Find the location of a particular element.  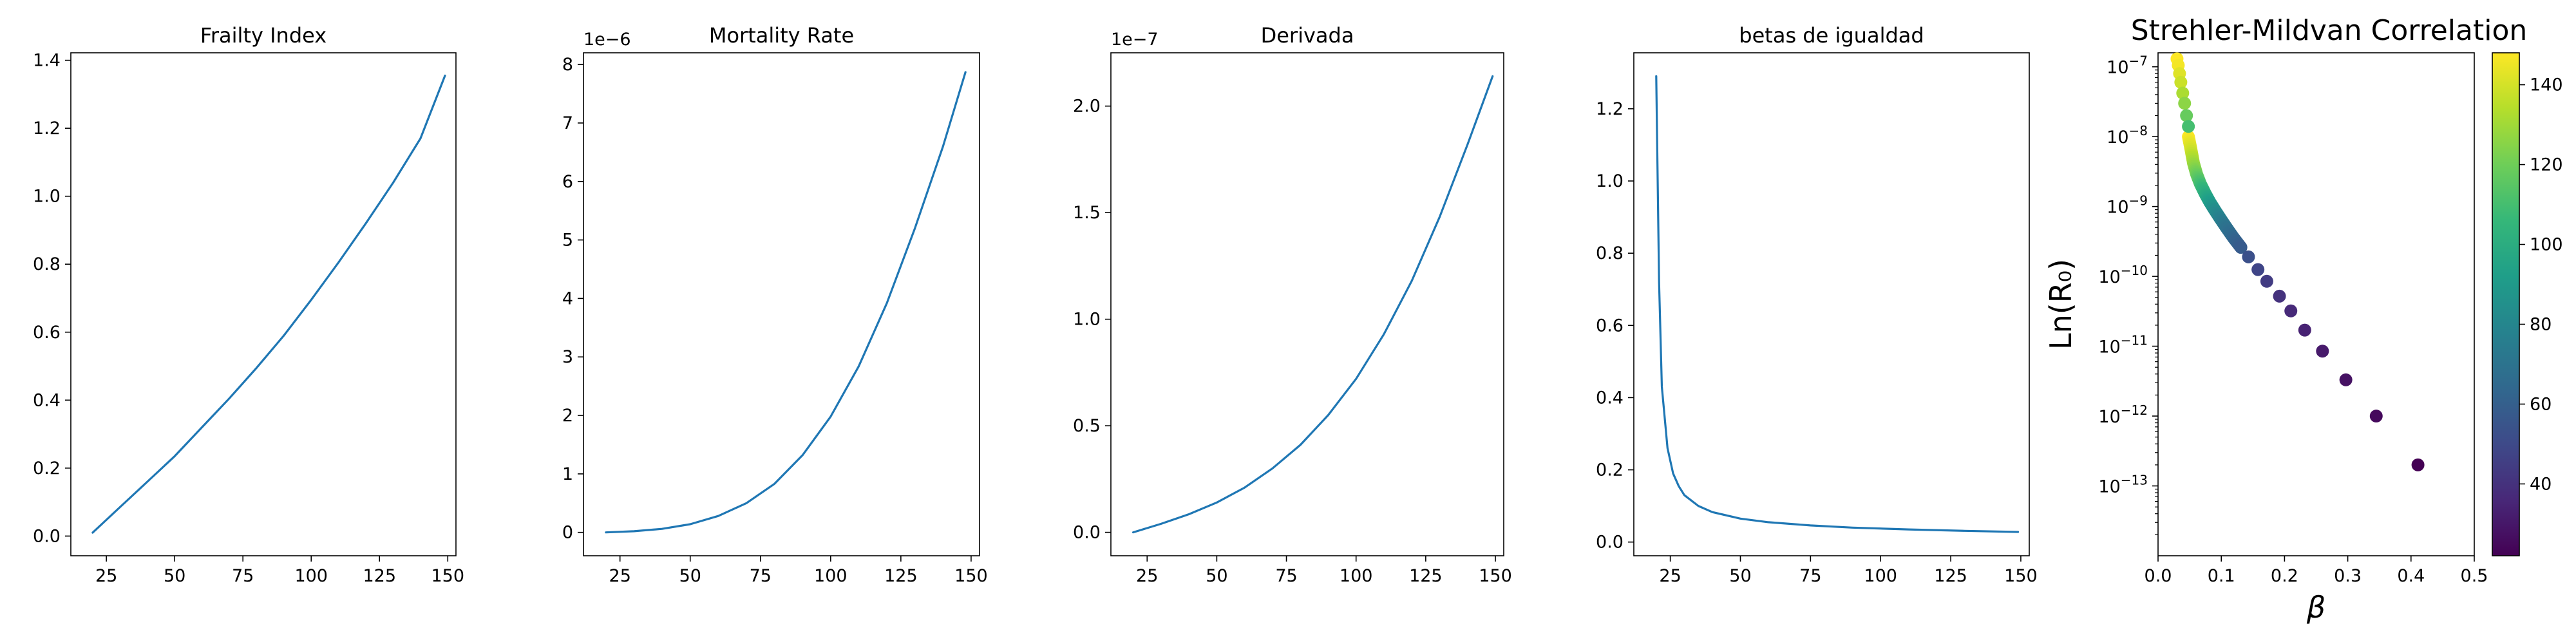

colorbar-bar is located at coordinates (2506, 304).